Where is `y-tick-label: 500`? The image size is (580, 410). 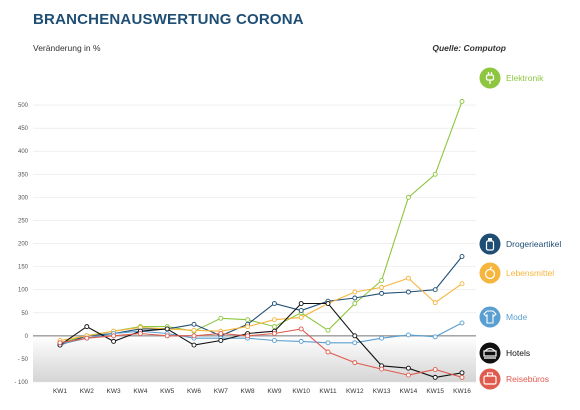
y-tick-label: 500 is located at coordinates (23, 106).